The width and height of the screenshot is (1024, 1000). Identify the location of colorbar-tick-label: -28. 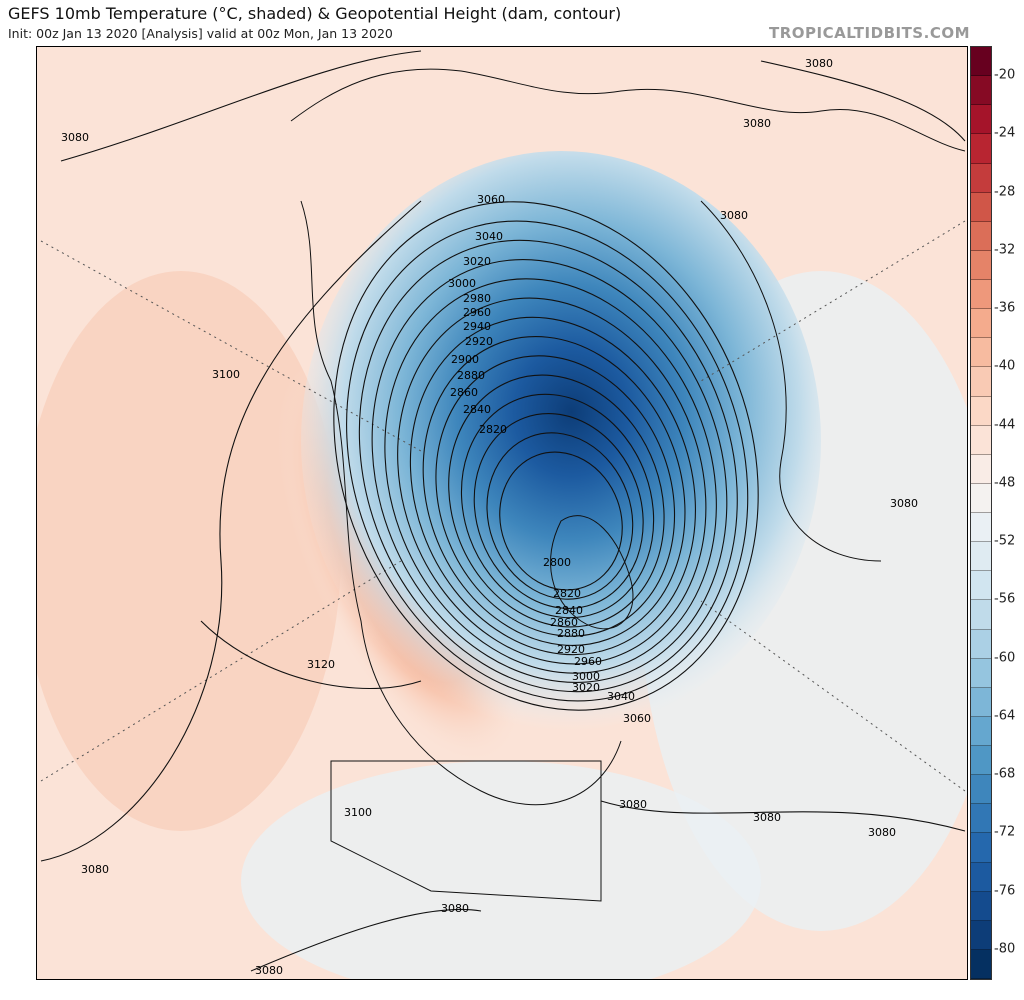
(1005, 192).